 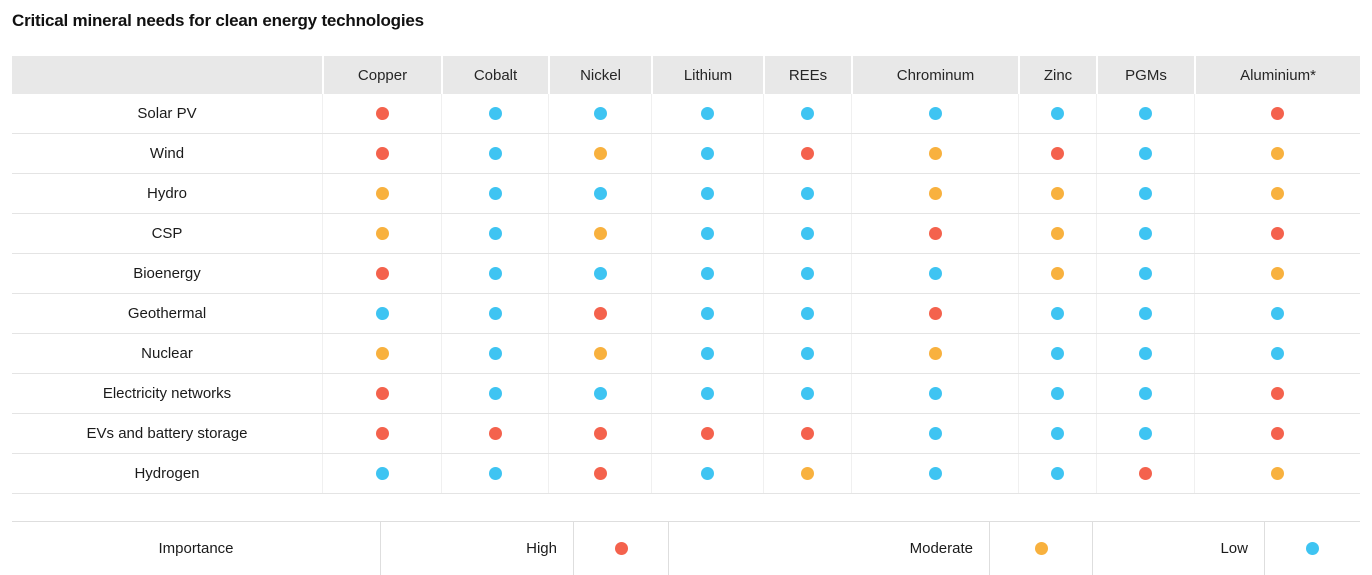 I want to click on table-row: EVs and battery storage, so click(x=686, y=434).